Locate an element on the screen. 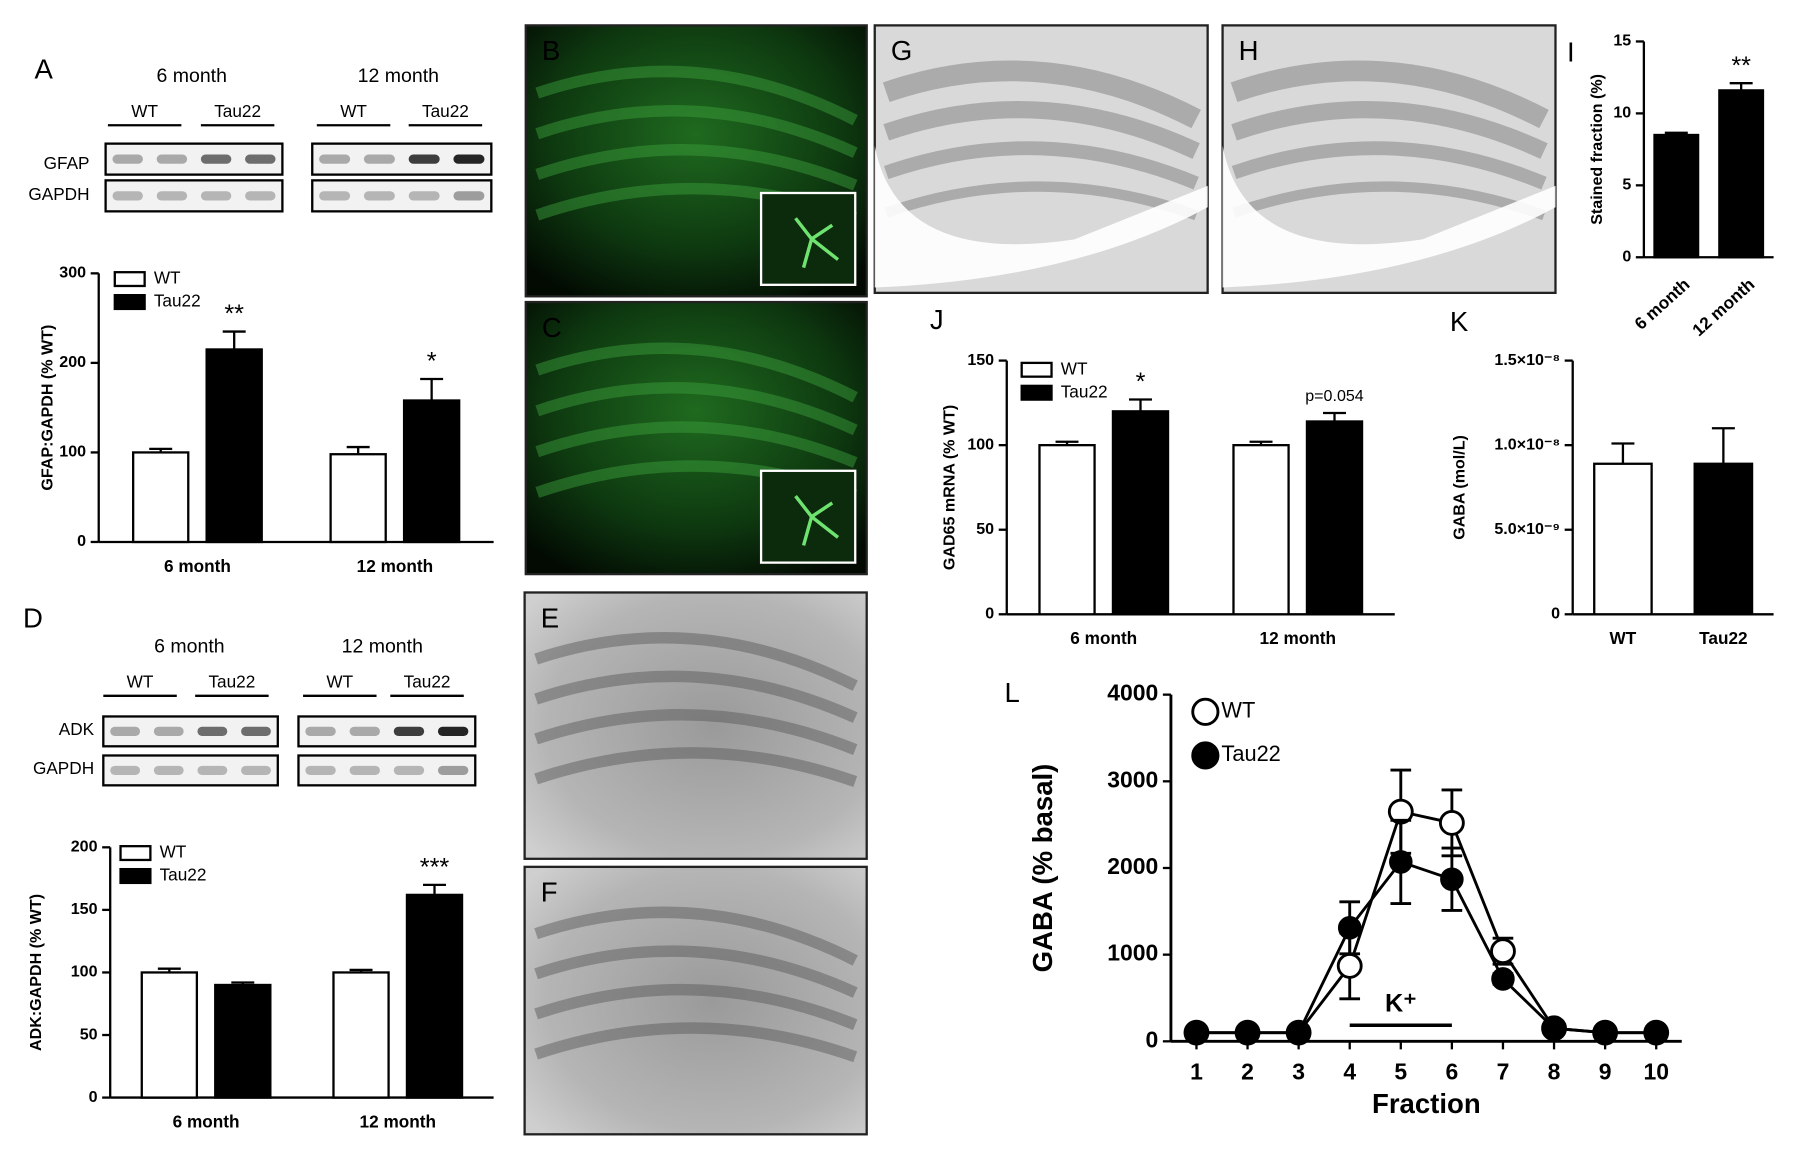 Image resolution: width=1800 pixels, height=1162 pixels. blot-lane-label: Tau22 is located at coordinates (237, 111).